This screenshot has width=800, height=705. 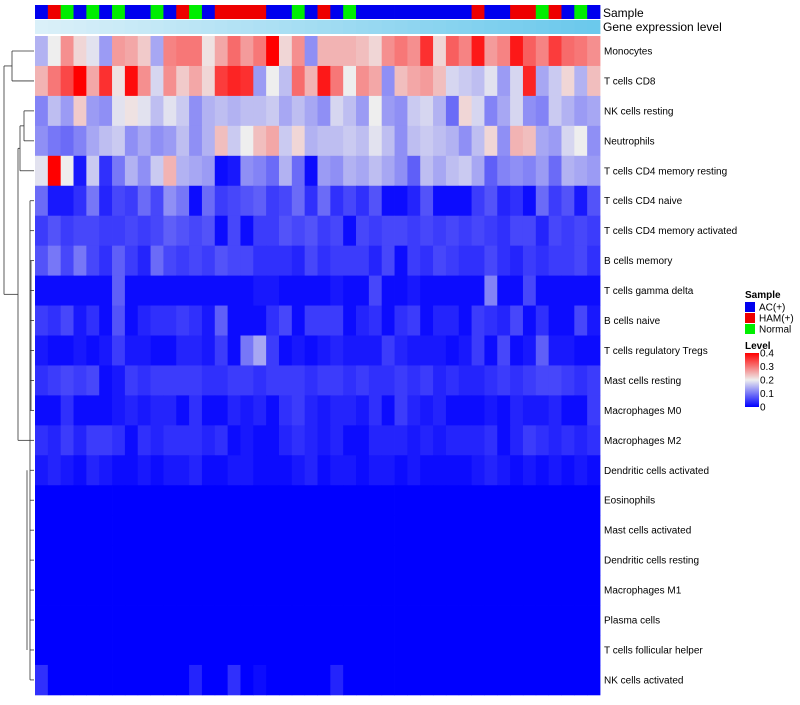 I want to click on row-label: T cells CD4 memory activated, so click(x=670, y=231).